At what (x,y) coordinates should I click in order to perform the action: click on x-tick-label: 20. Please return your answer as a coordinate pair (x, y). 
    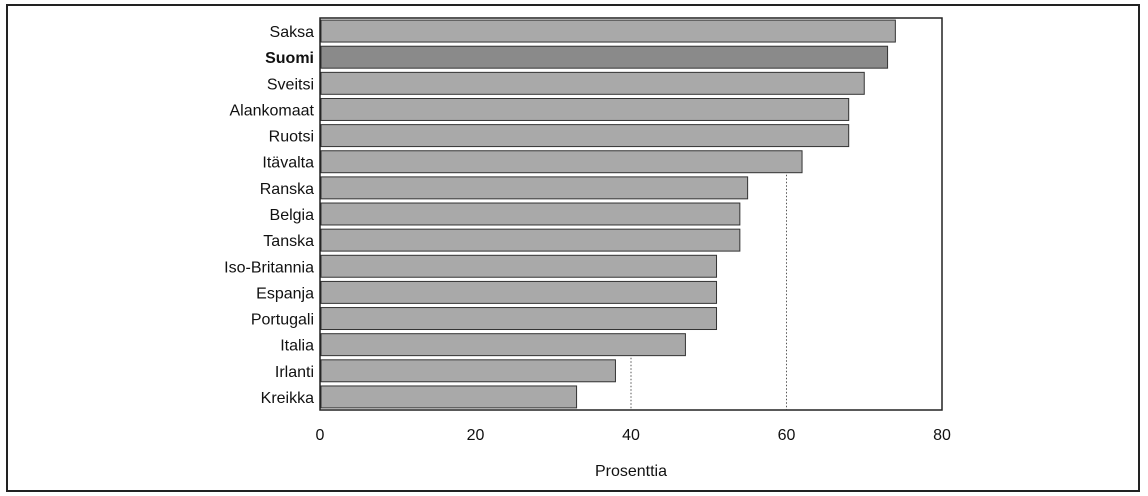
    Looking at the image, I should click on (476, 435).